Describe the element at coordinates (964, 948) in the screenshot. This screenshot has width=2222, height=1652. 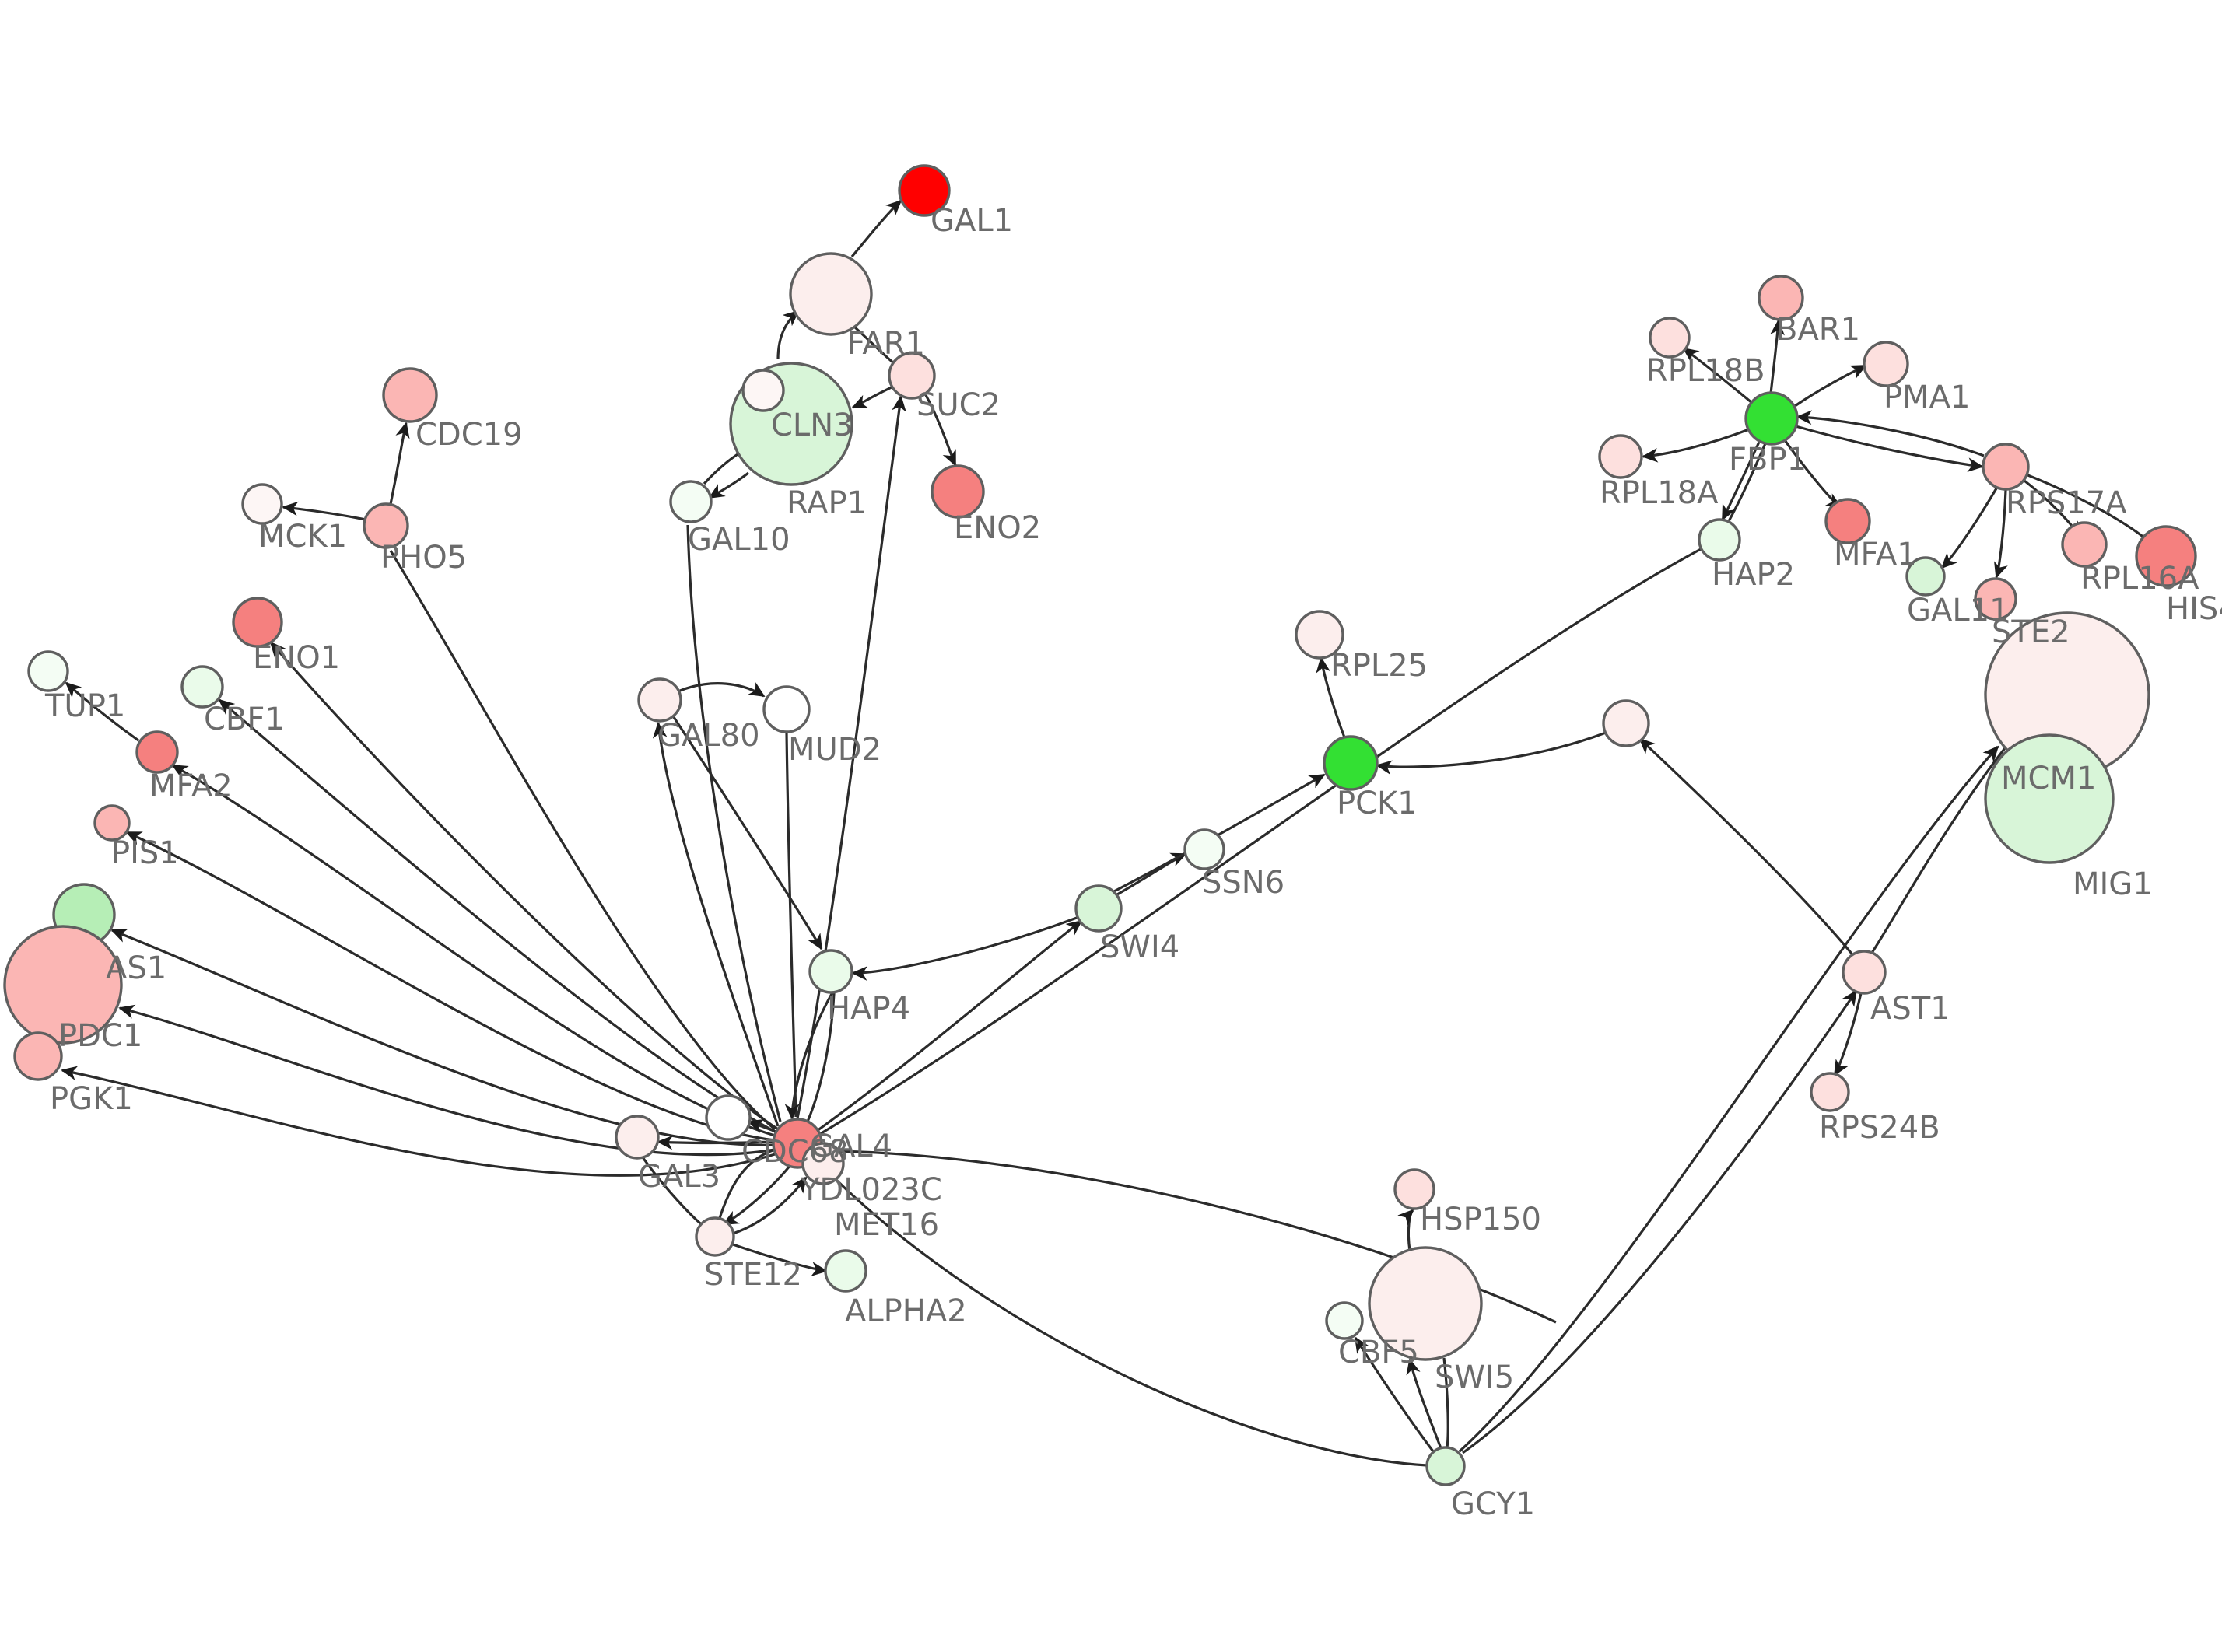
I see `edge-swi4-to-hap4` at that location.